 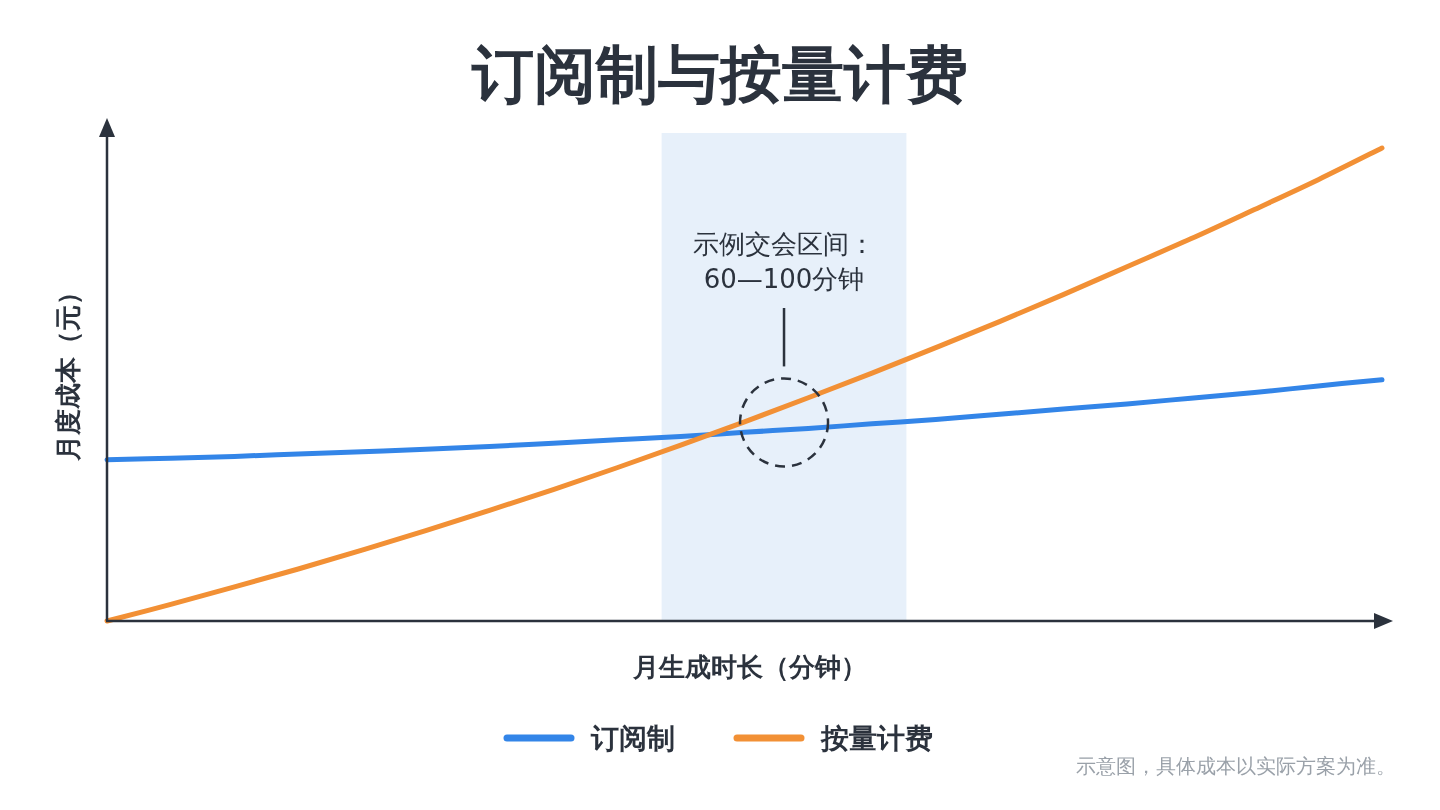 What do you see at coordinates (784, 261) in the screenshot?
I see `annotation: 示例交会区间： 60—100分钟` at bounding box center [784, 261].